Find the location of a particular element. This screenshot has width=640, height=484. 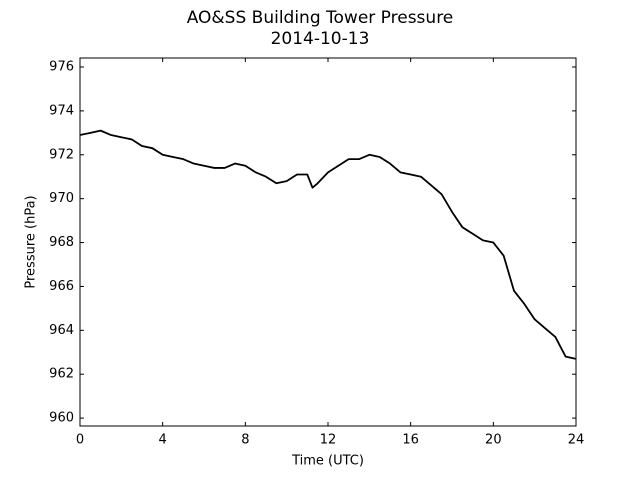

y-tick-label: 964 is located at coordinates (61, 330).